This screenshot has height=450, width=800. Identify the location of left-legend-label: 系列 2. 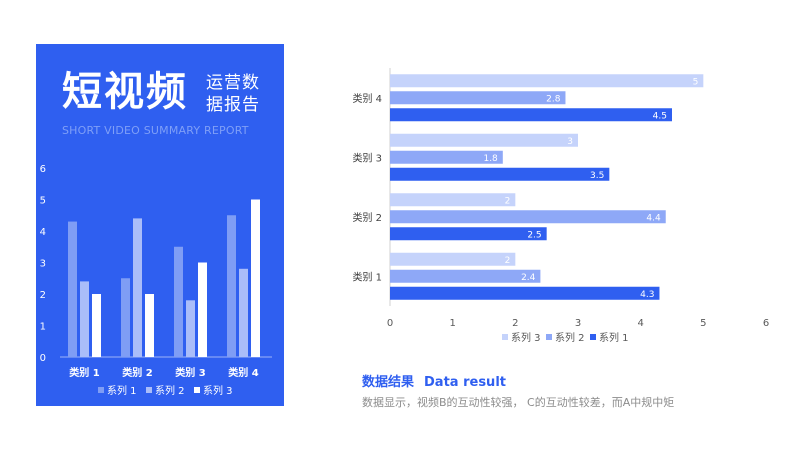
(170, 390).